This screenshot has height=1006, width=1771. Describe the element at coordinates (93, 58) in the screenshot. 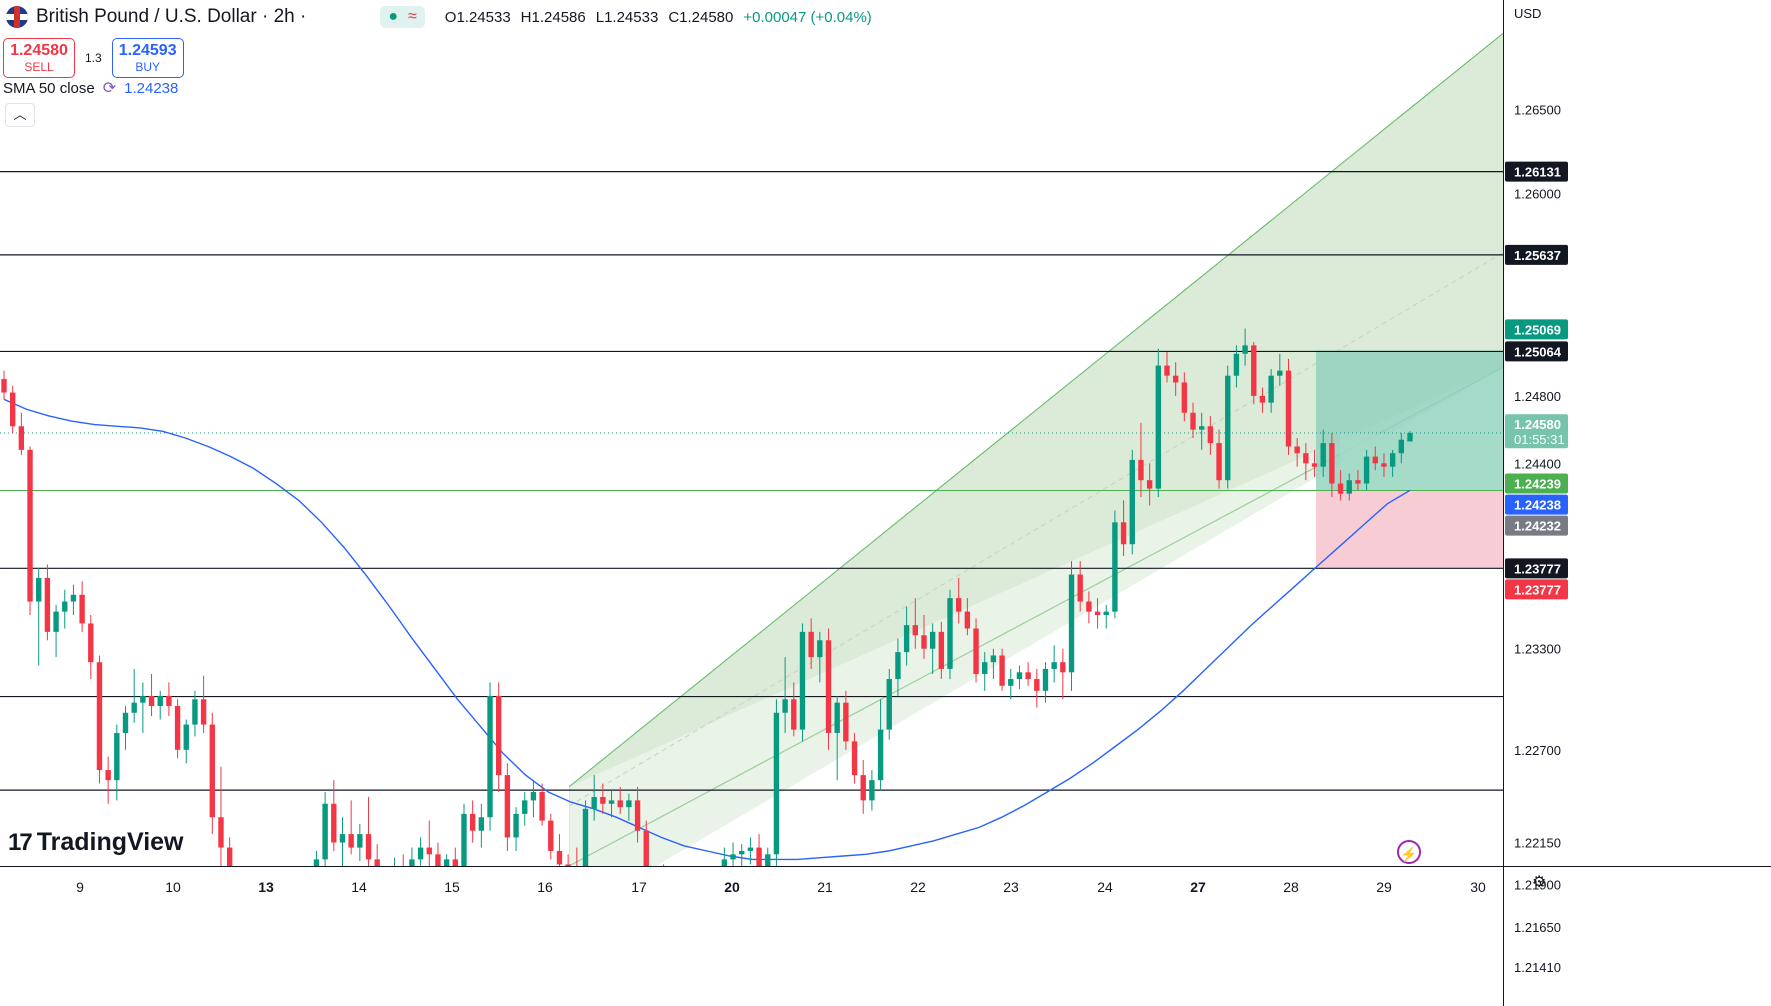

I see `trade-panel: 1.24580 SELL 1.3 1.24593 BUY` at that location.